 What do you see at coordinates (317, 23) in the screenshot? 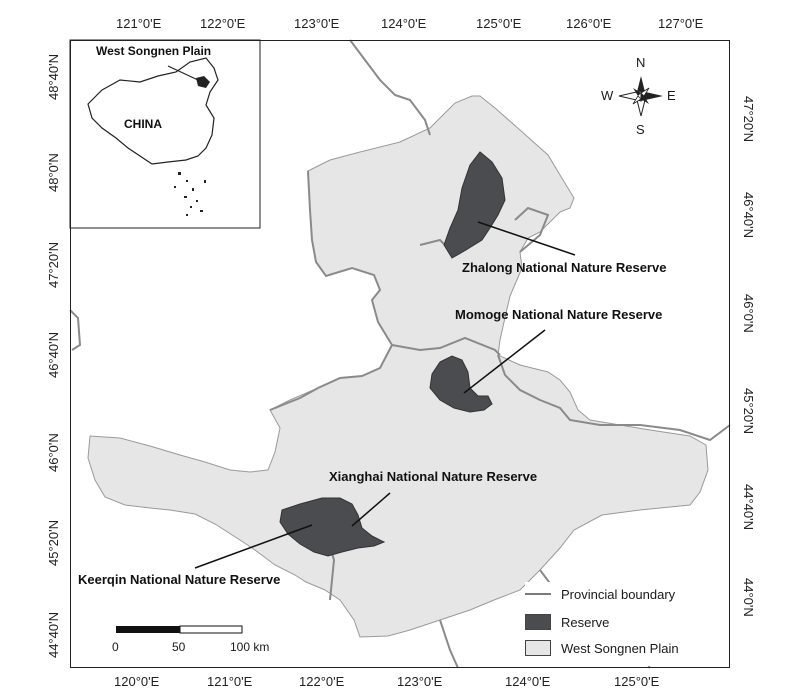
I see `top-tick: 123°0'E` at bounding box center [317, 23].